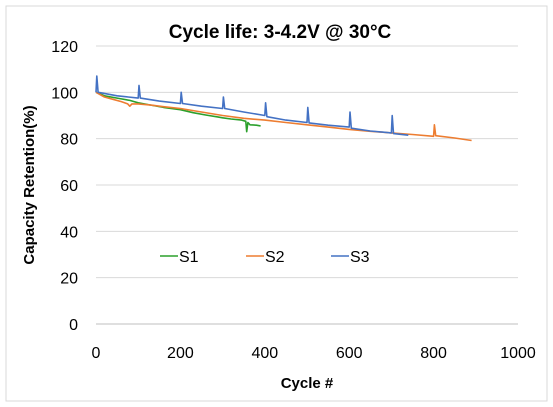 The image size is (553, 407). I want to click on x-tick-label: 0, so click(96, 353).